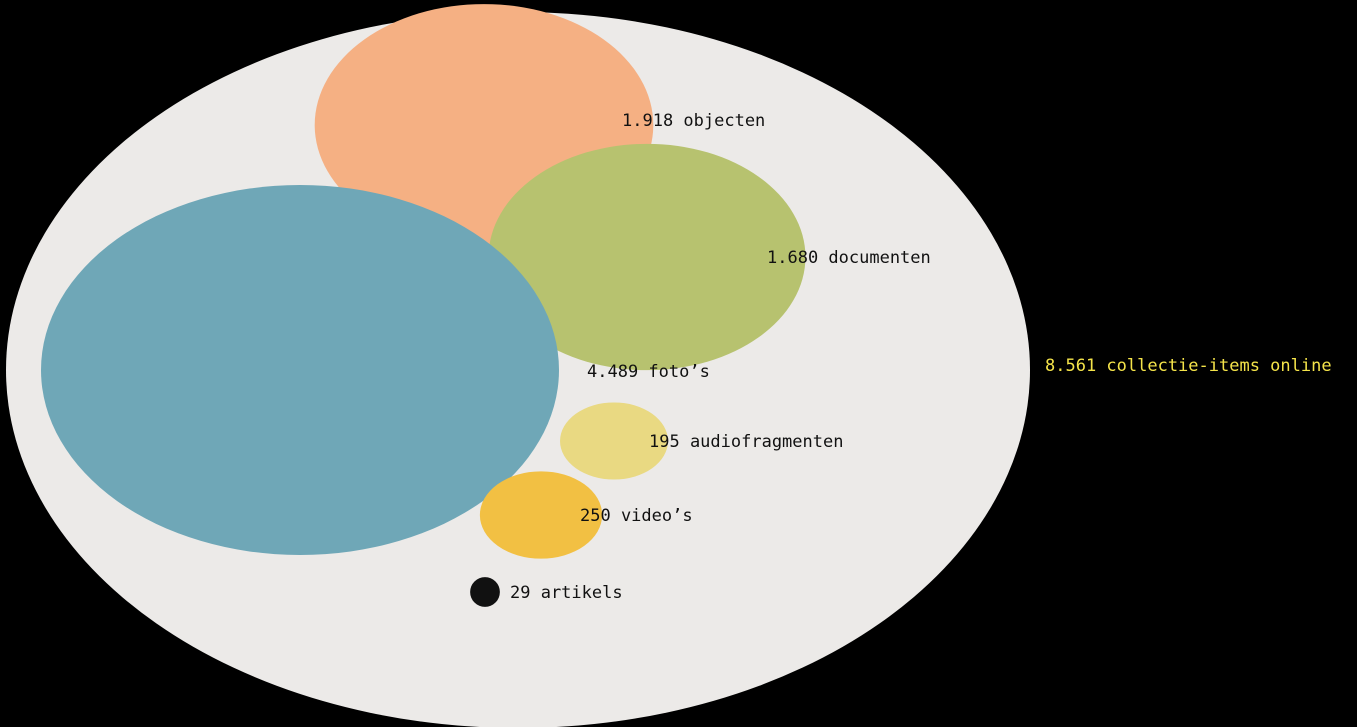  What do you see at coordinates (566, 593) in the screenshot?
I see `bubble-label: 29 artikels` at bounding box center [566, 593].